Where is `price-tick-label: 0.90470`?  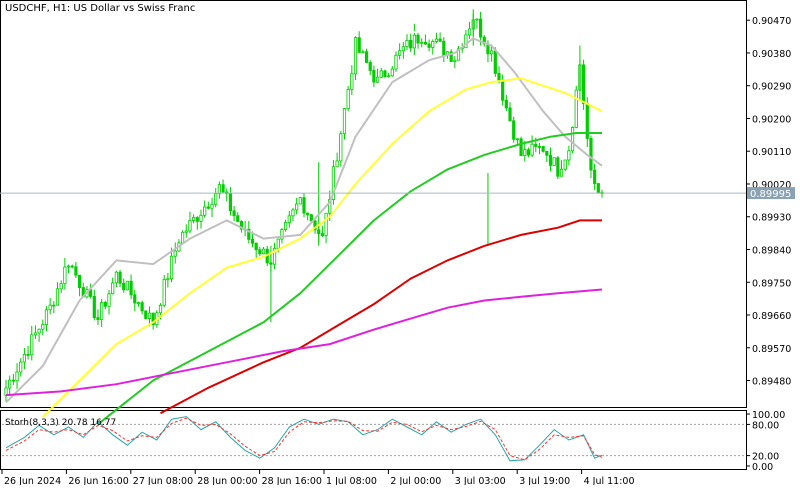 price-tick-label: 0.90470 is located at coordinates (771, 21).